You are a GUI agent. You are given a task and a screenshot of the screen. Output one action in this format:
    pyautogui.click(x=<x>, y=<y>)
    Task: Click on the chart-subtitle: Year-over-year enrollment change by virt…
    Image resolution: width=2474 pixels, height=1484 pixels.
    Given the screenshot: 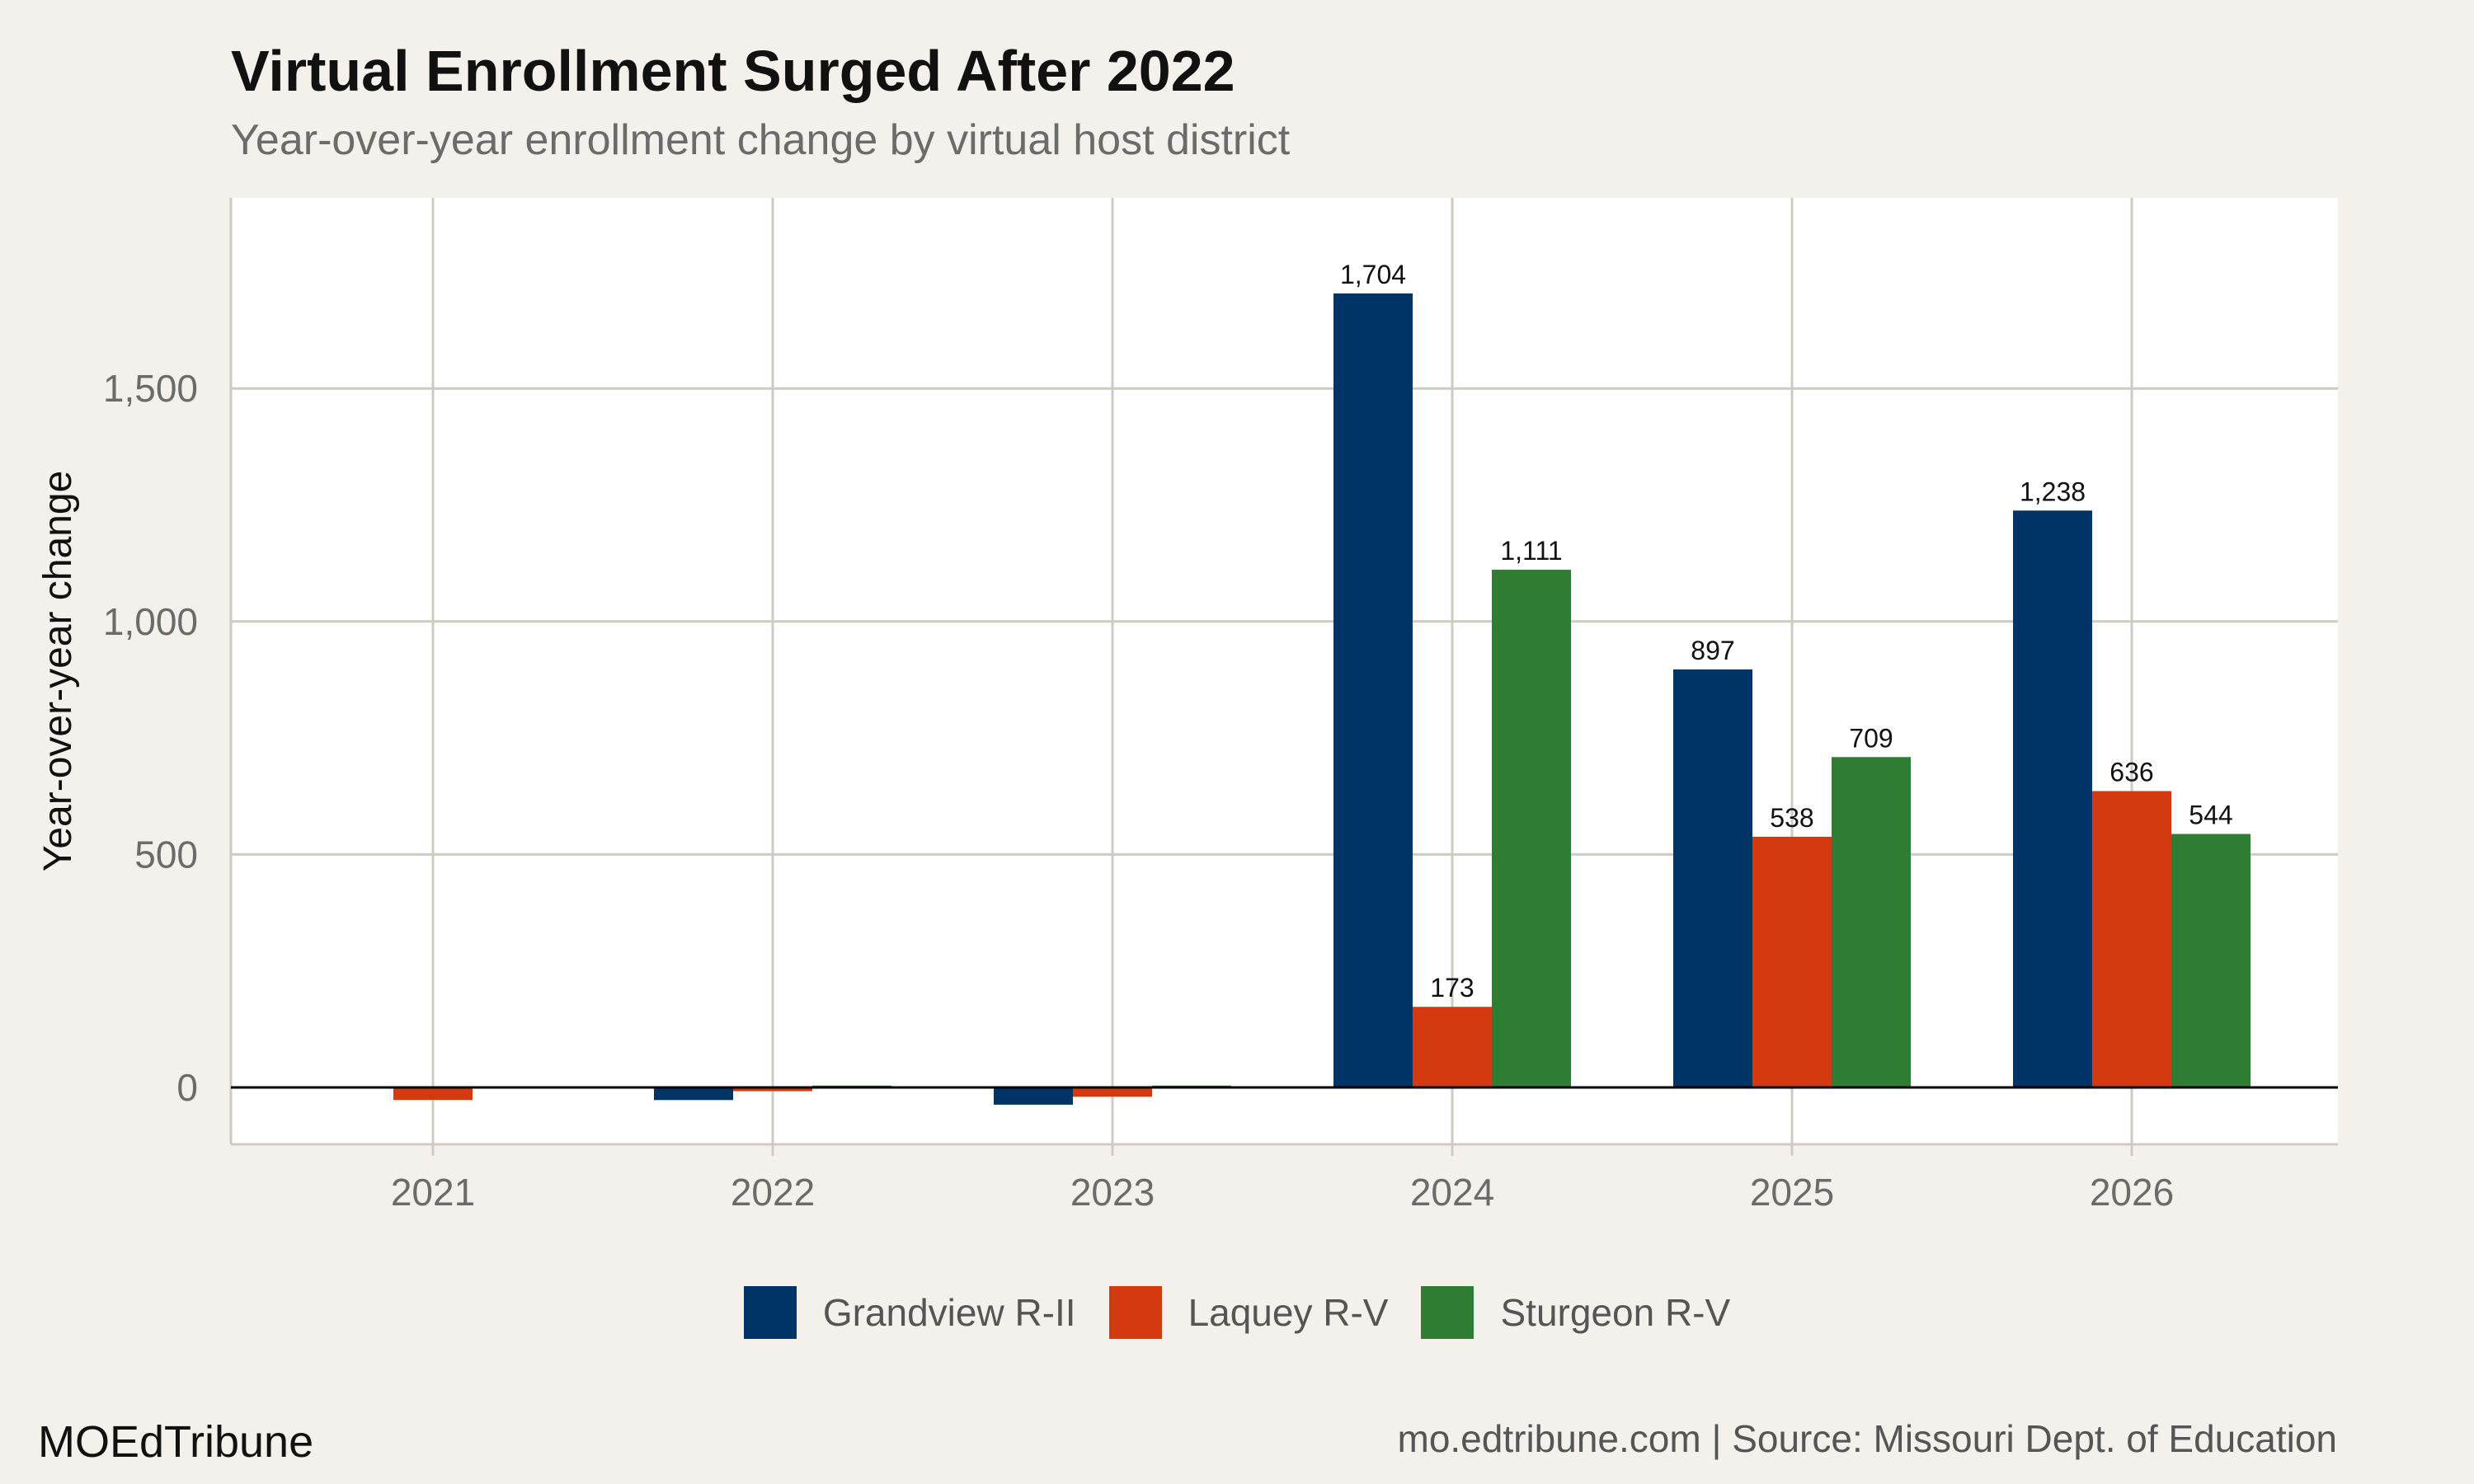 What is the action you would take?
    pyautogui.click(x=761, y=140)
    